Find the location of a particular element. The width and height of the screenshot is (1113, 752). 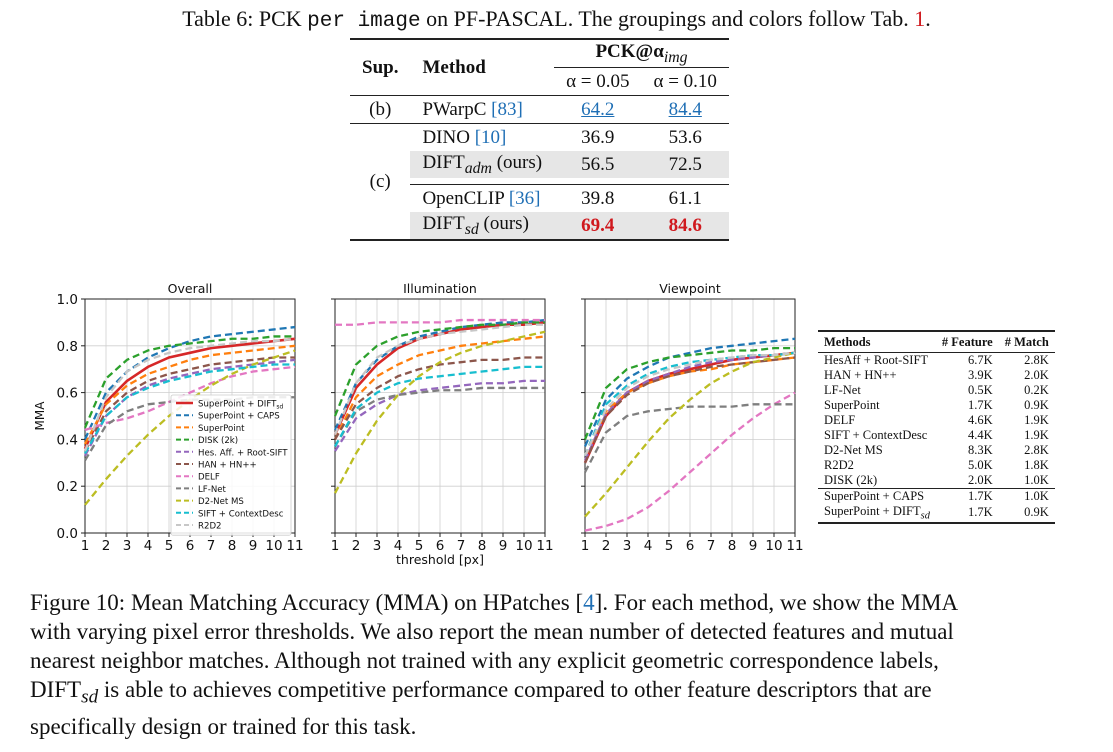

method-suffix: (ours) is located at coordinates (503, 223).